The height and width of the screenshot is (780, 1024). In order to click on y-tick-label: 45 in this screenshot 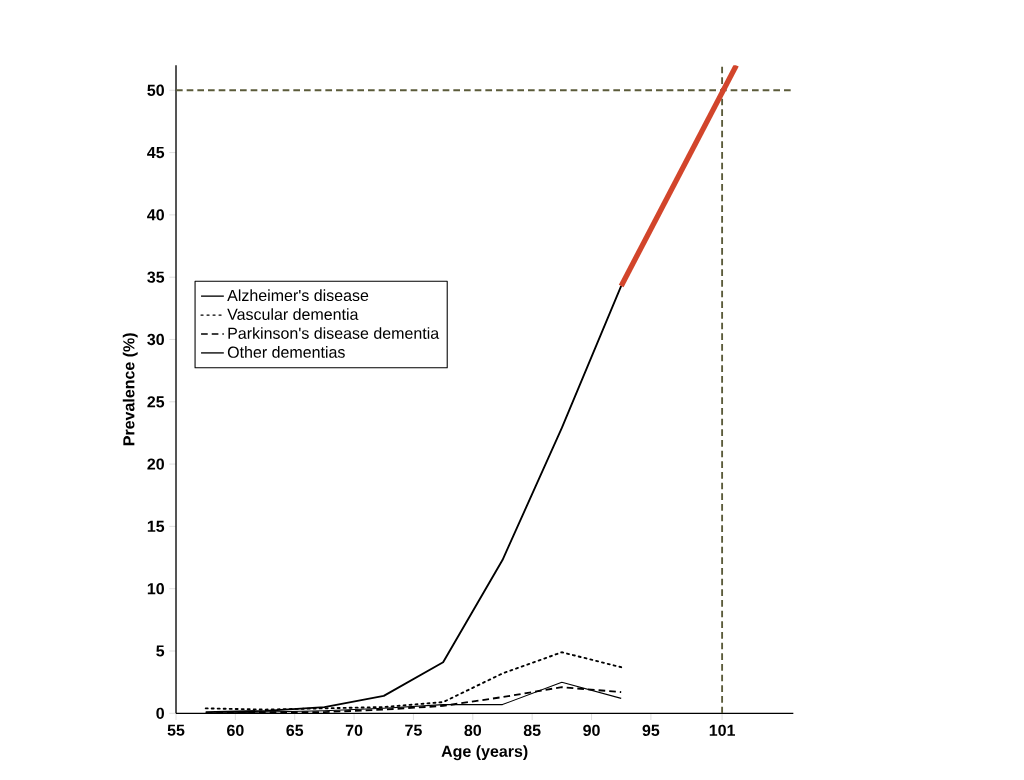, I will do `click(156, 152)`.